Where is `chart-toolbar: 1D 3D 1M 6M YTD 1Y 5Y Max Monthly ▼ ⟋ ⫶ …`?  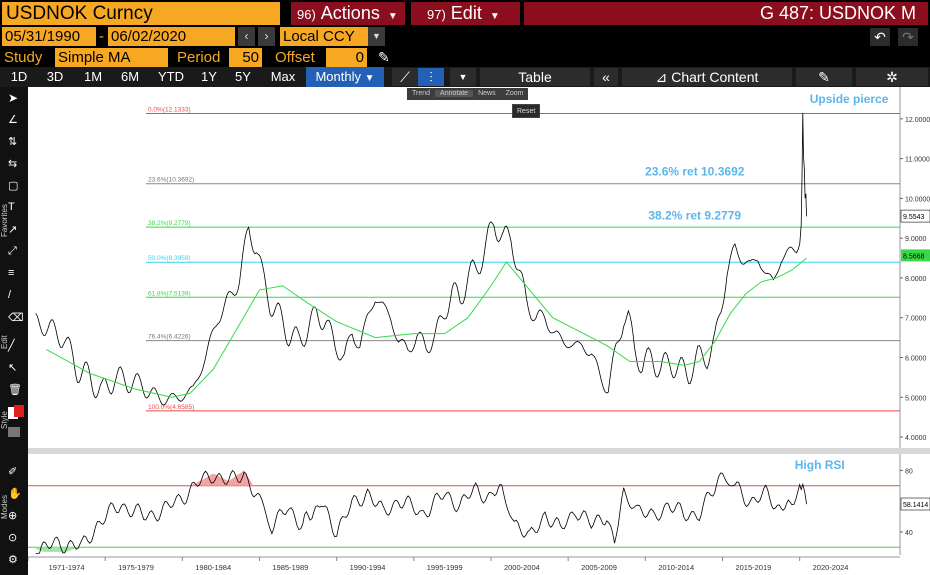
chart-toolbar: 1D 3D 1M 6M YTD 1Y 5Y Max Monthly ▼ ⟋ ⫶ … is located at coordinates (465, 77).